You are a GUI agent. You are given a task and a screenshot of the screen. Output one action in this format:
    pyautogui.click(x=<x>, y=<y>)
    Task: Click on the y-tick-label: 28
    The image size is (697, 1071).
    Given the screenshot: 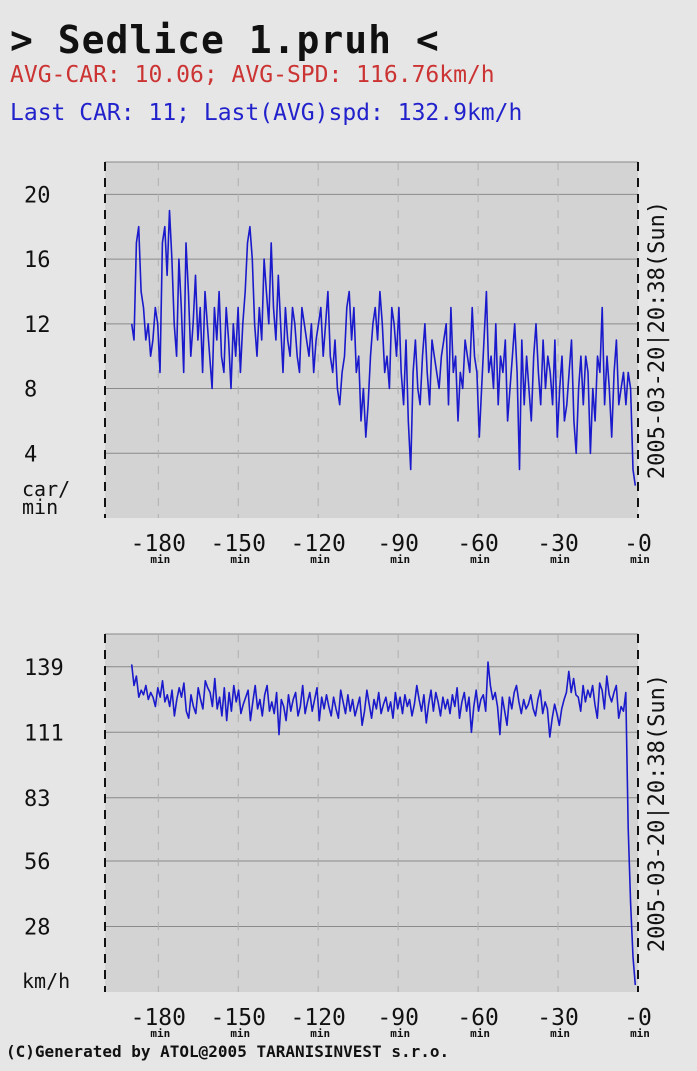 What is the action you would take?
    pyautogui.click(x=37, y=927)
    